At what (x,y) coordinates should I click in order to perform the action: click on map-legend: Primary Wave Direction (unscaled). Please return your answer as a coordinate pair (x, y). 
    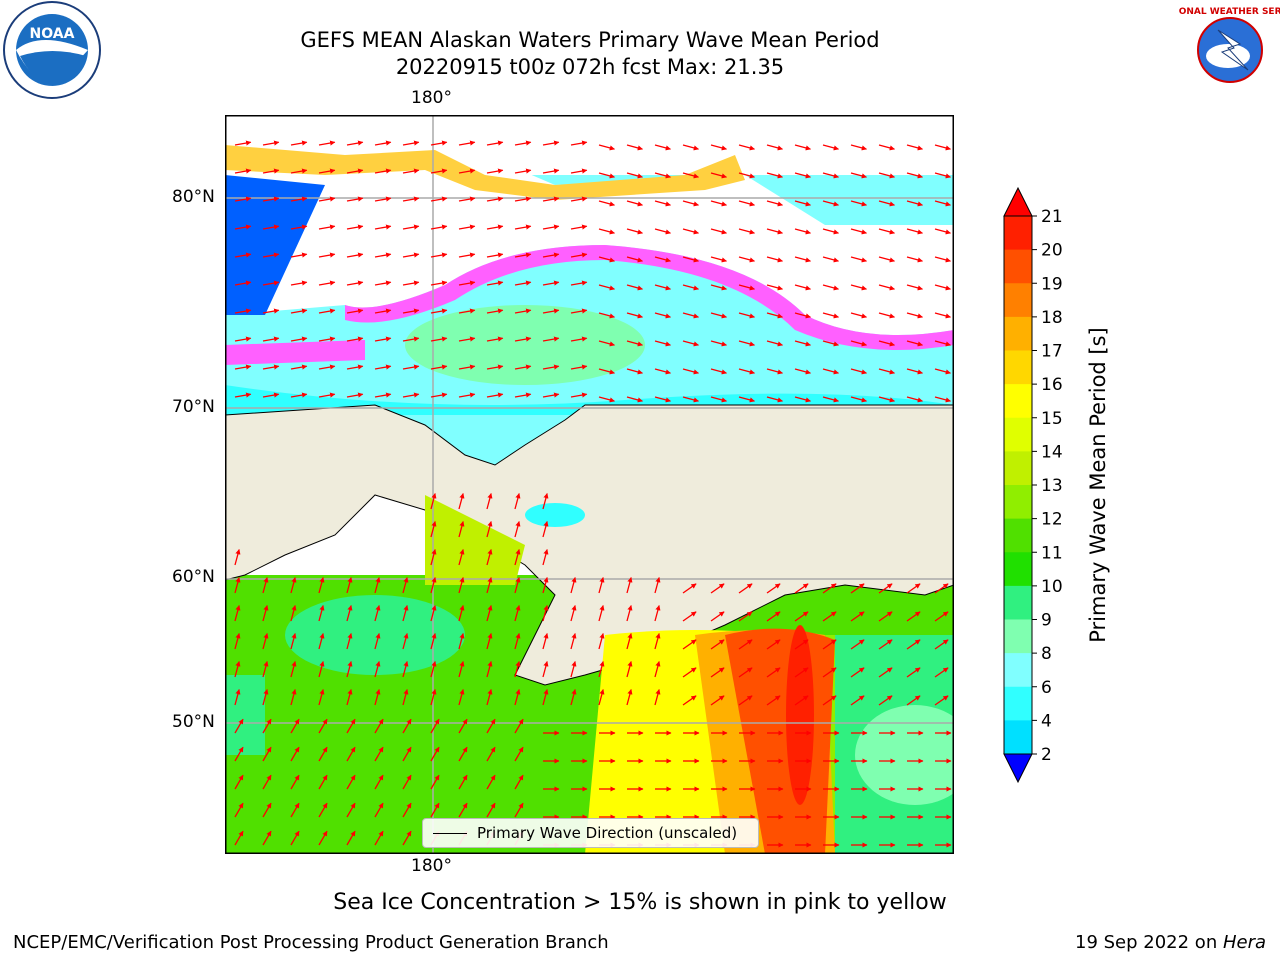
    Looking at the image, I should click on (590, 833).